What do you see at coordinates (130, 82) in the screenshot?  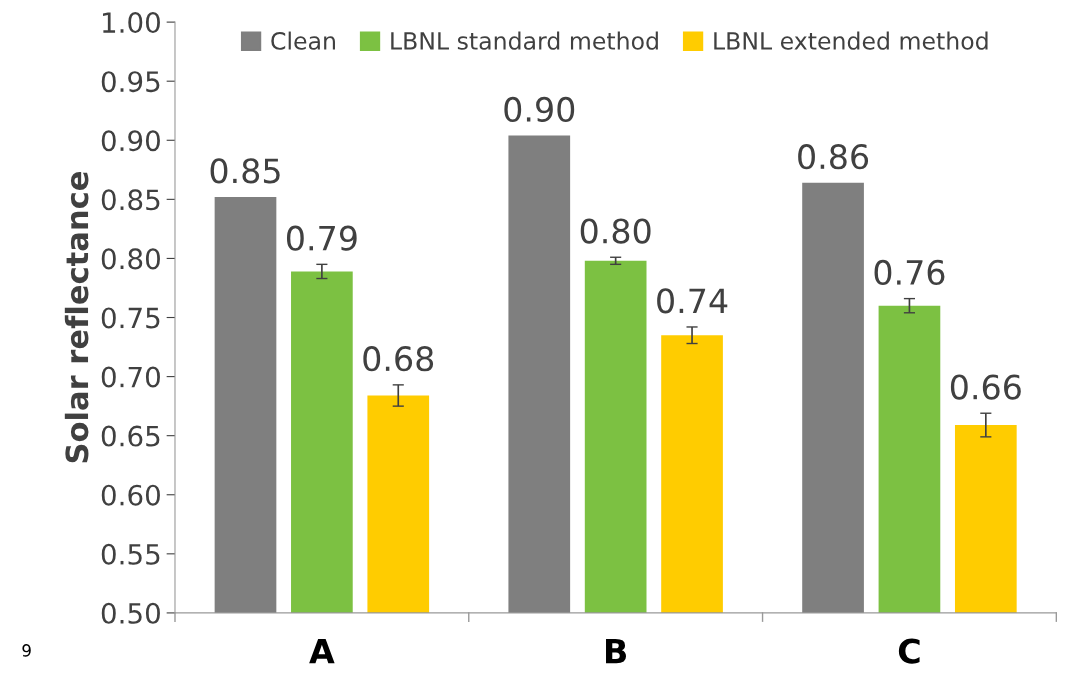 I see `y-tick-label: 0.95` at bounding box center [130, 82].